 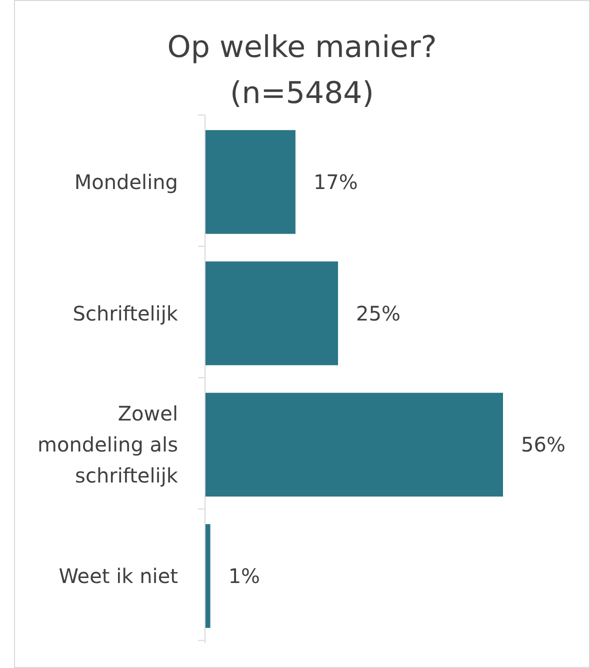 What do you see at coordinates (125, 313) in the screenshot?
I see `y-tick-label: Schriftelijk` at bounding box center [125, 313].